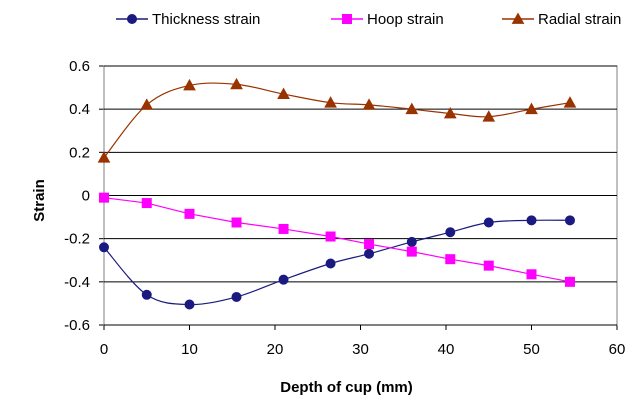  I want to click on x-tick-label: 60, so click(617, 349).